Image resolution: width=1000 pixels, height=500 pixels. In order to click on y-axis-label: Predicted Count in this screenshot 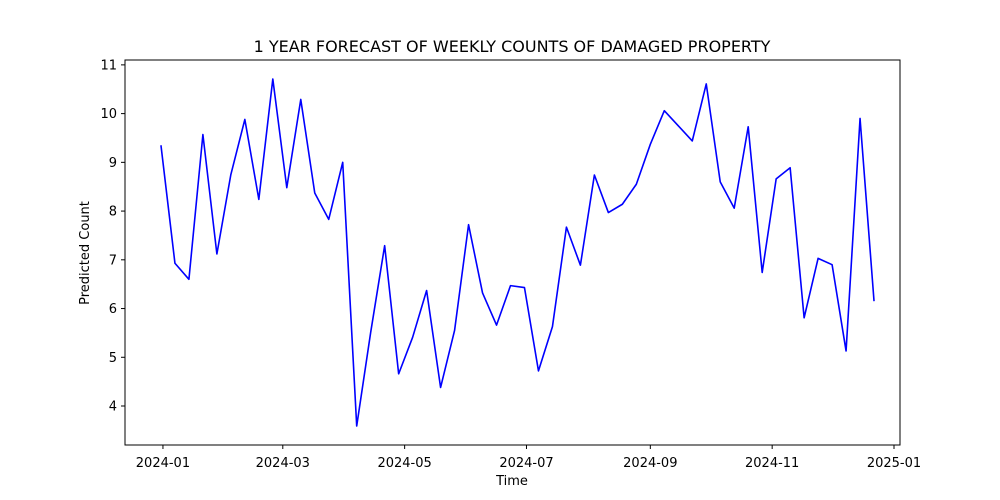, I will do `click(85, 253)`.